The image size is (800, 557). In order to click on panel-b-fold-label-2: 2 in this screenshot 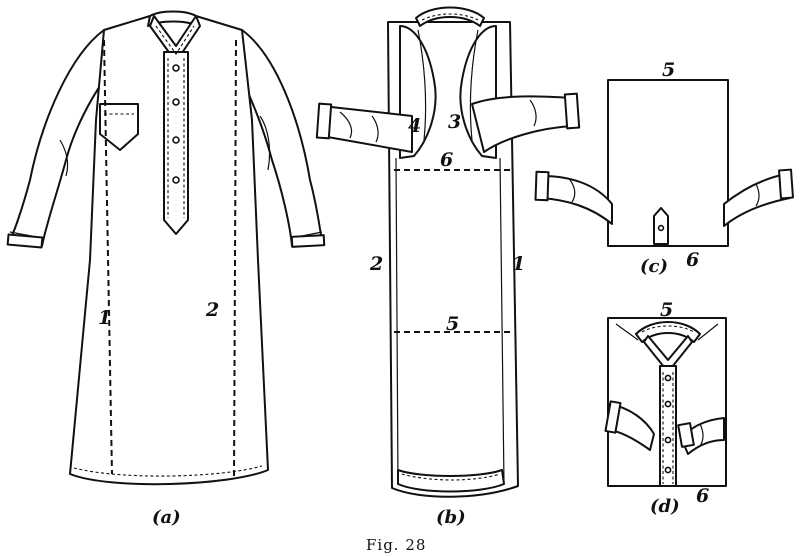, I will do `click(376, 264)`.